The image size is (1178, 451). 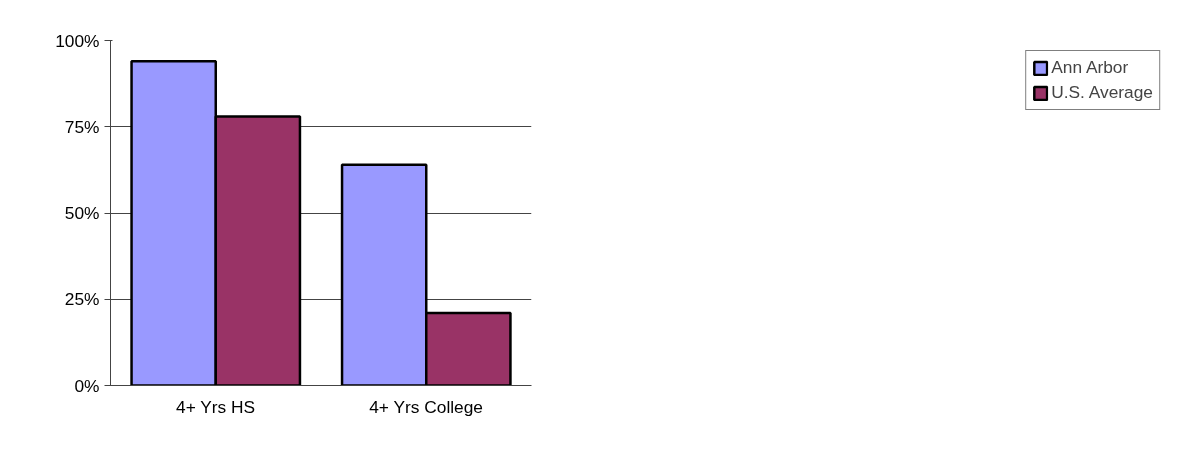 I want to click on y-tick-label: 25%, so click(x=82, y=299).